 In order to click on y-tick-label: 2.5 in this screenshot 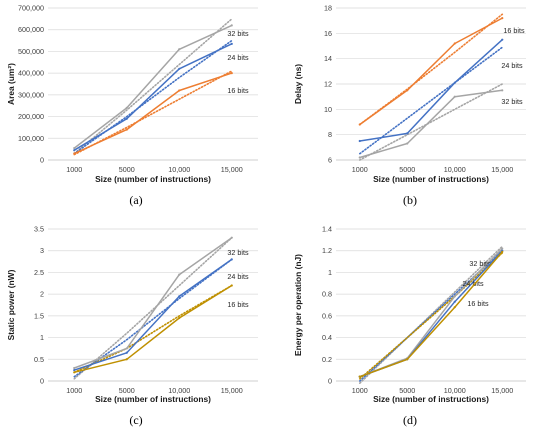, I will do `click(39, 272)`.